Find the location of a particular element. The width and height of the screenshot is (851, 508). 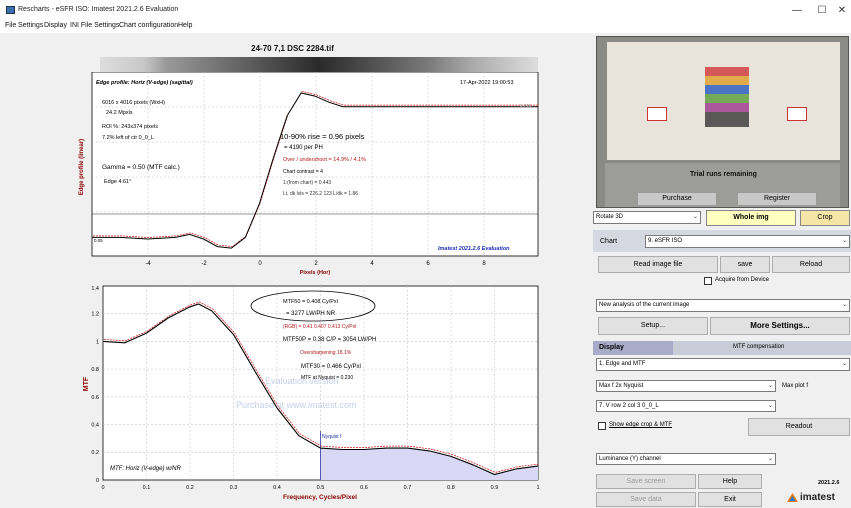

mtf-xticks: 0 0.1 0.2 0.3 0.4 0.5 0.6 0.7 0.8 0.9 1 is located at coordinates (320, 488).